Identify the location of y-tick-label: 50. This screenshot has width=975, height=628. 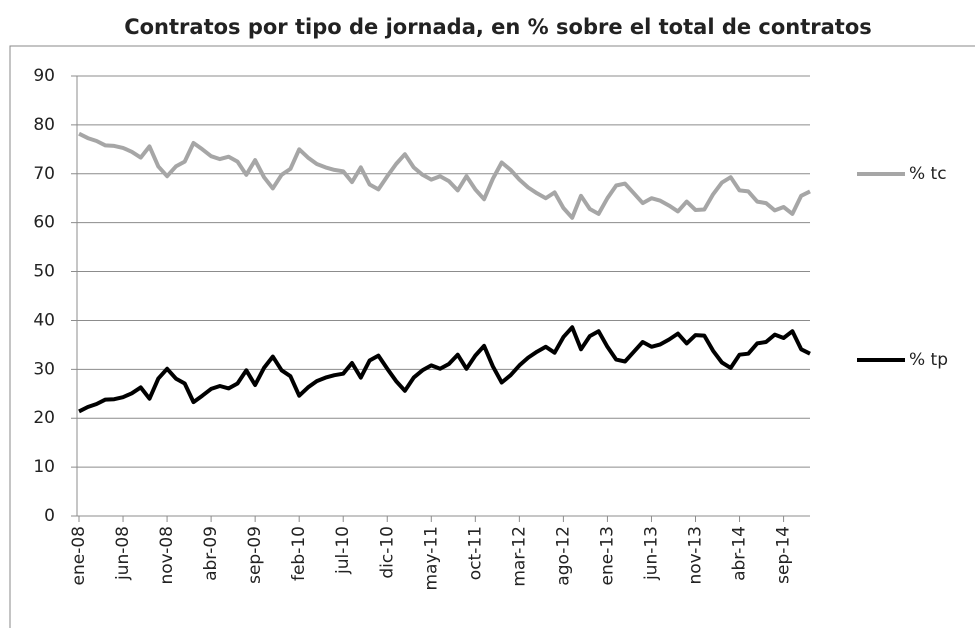
(44, 272).